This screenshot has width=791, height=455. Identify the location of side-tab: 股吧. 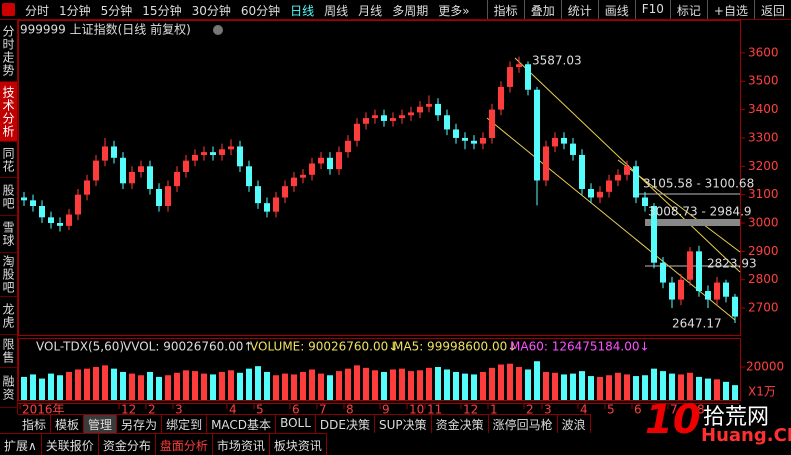
(8, 197).